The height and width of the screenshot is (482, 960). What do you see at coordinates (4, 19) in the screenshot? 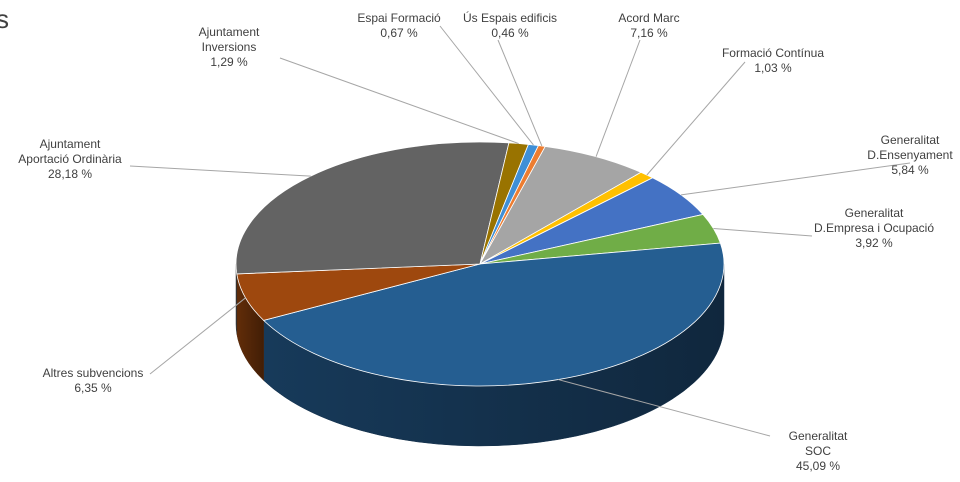
I see `edge-text: s` at bounding box center [4, 19].